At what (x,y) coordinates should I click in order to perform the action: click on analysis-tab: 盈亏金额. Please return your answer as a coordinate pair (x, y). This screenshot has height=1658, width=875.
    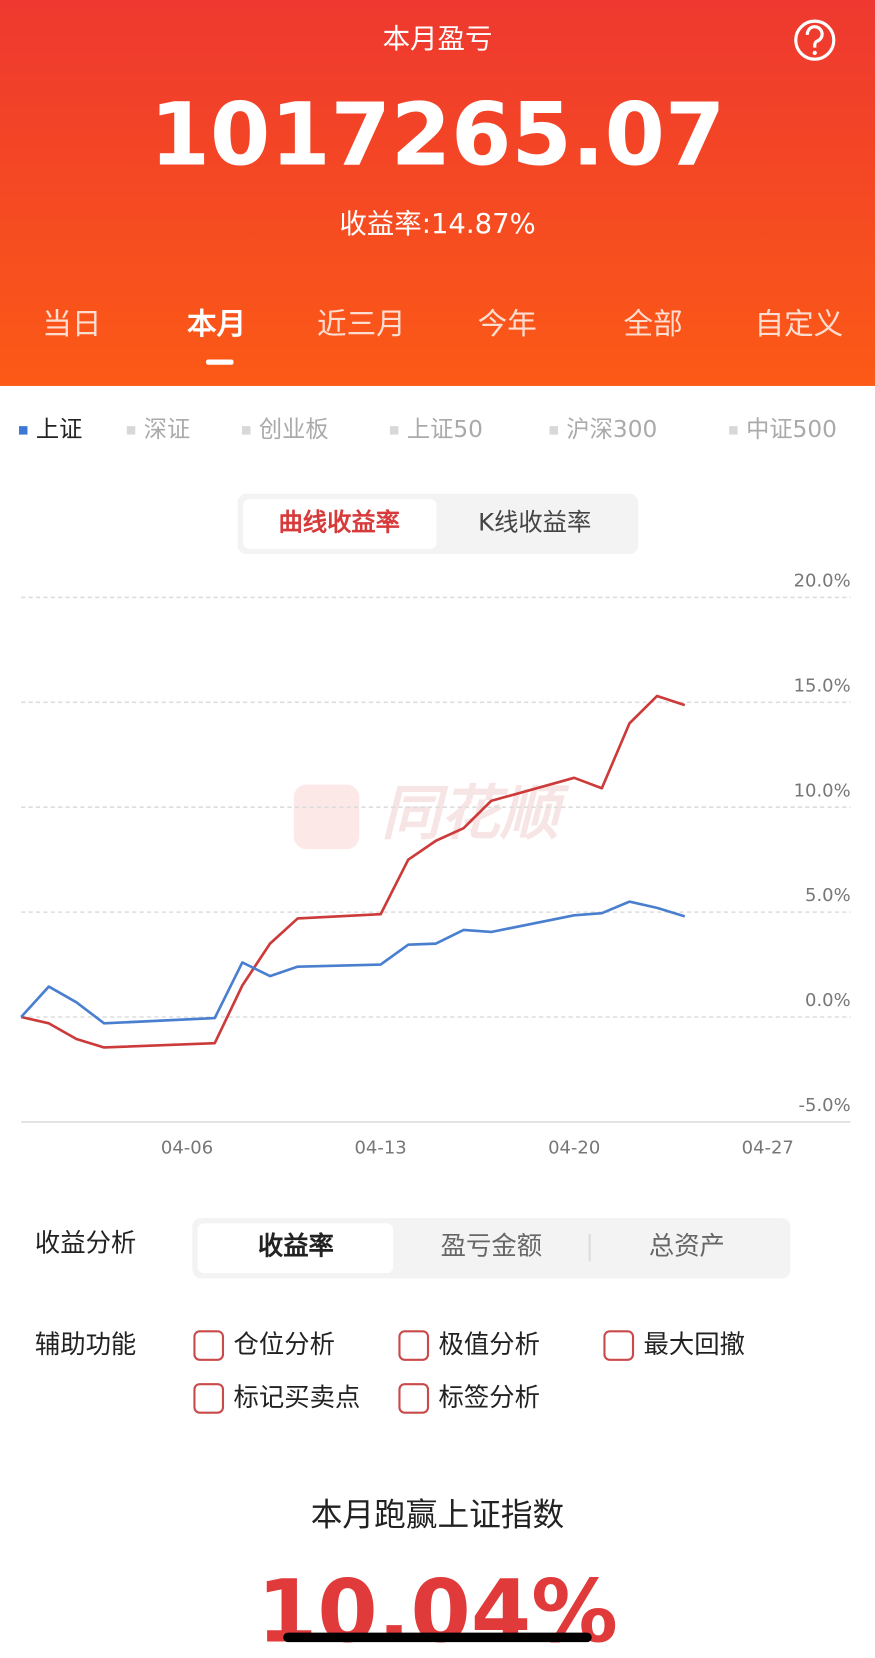
    Looking at the image, I should click on (491, 1246).